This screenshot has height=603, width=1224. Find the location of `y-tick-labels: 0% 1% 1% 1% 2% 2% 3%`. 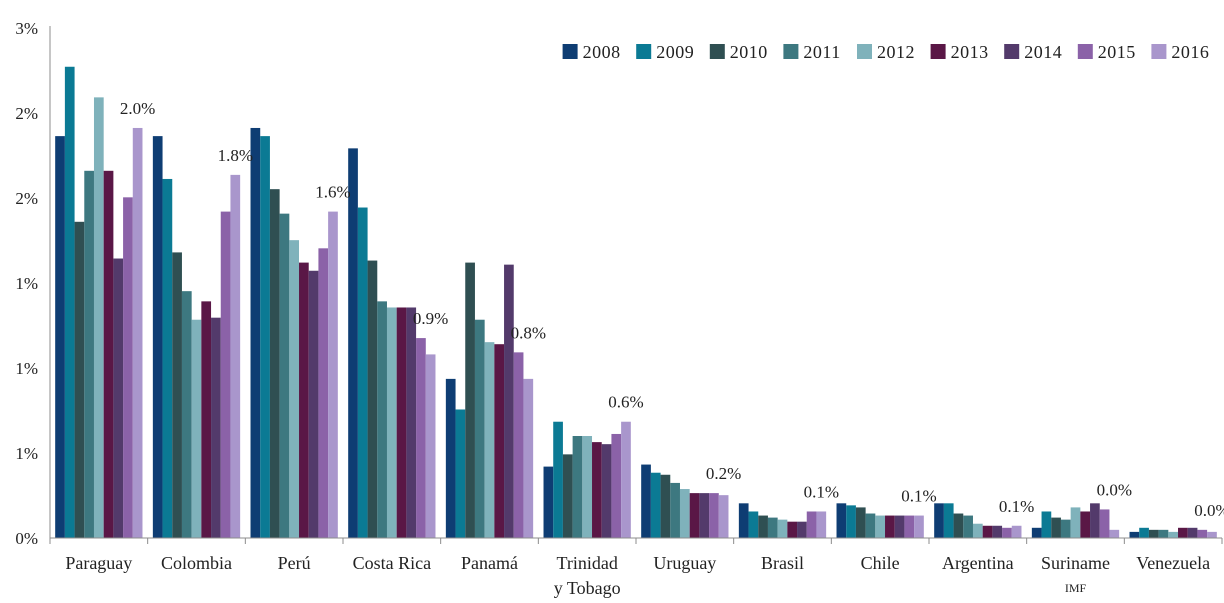

y-tick-labels: 0% 1% 1% 1% 2% 2% 3% is located at coordinates (26, 283).